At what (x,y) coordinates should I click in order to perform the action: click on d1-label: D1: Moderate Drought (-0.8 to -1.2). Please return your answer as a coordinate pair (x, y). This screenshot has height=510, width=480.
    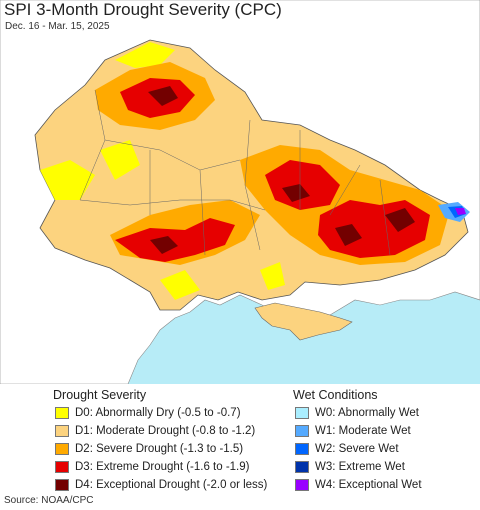
    Looking at the image, I should click on (165, 431).